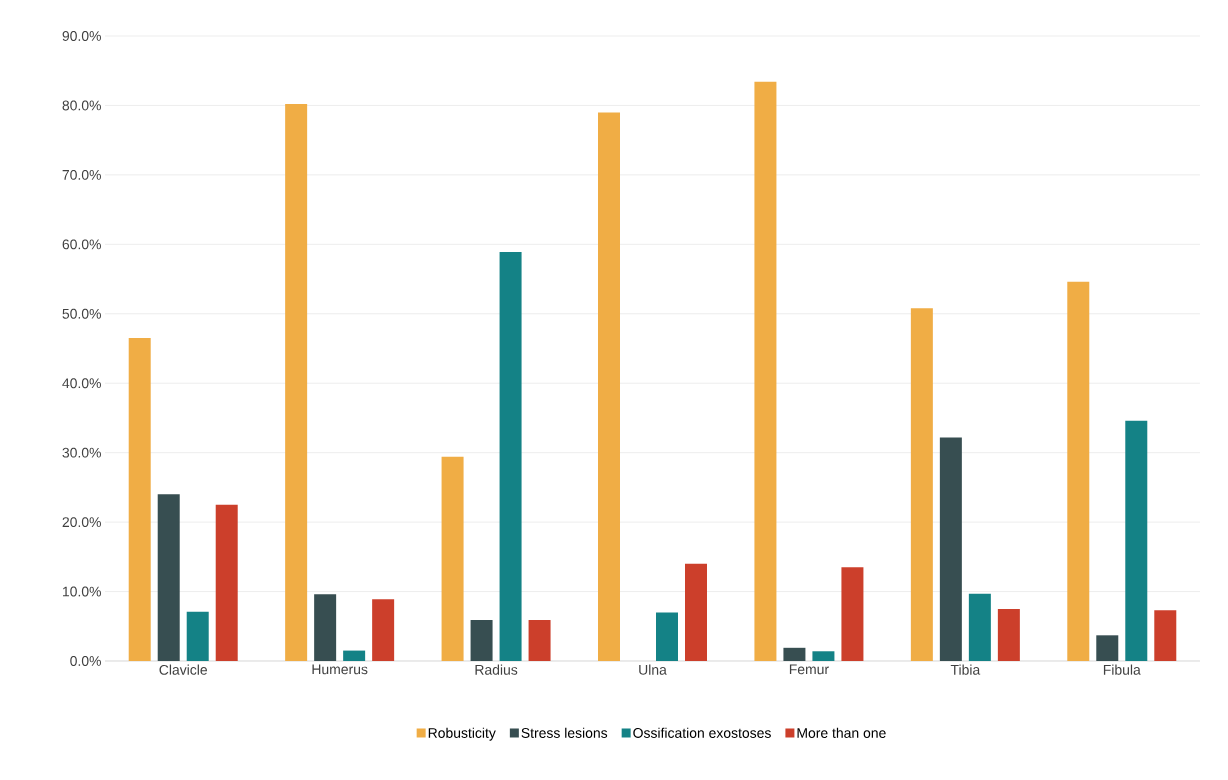  Describe the element at coordinates (564, 732) in the screenshot. I see `legend-label: Stress lesions` at that location.